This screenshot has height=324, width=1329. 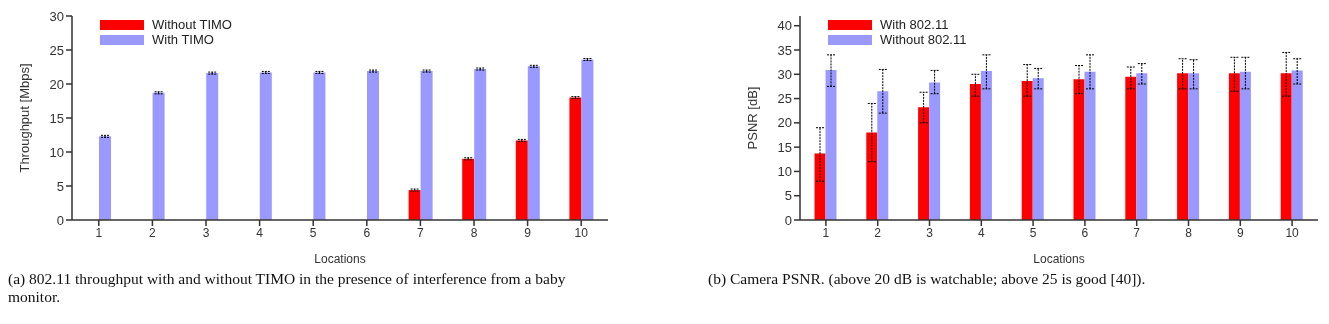 I want to click on legend-label: With 802.11, so click(x=914, y=24).